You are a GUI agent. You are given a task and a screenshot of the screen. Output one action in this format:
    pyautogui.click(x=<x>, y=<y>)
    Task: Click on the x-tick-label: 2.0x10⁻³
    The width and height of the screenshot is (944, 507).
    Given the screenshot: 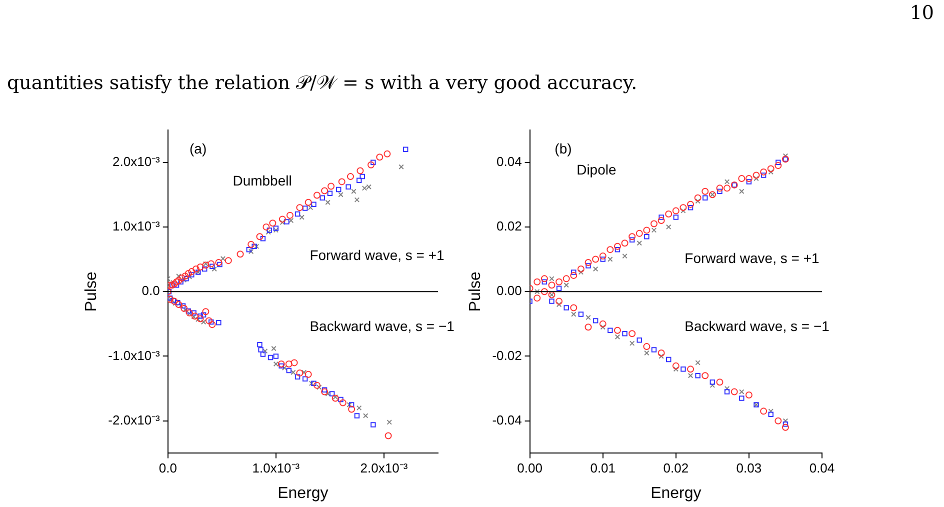 What is the action you would take?
    pyautogui.click(x=384, y=468)
    